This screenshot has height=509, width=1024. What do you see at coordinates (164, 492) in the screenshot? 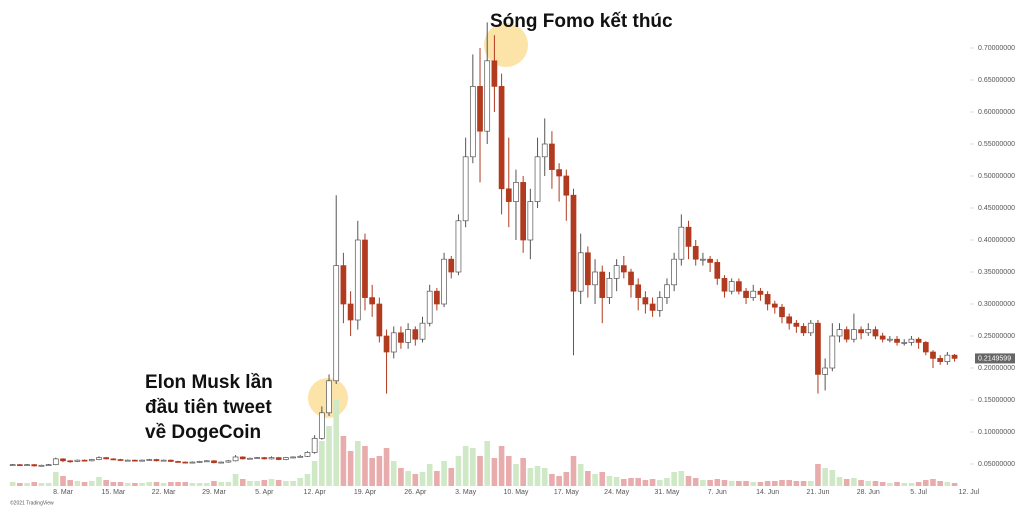
I see `x-tick-label: 22. Mar` at bounding box center [164, 492].